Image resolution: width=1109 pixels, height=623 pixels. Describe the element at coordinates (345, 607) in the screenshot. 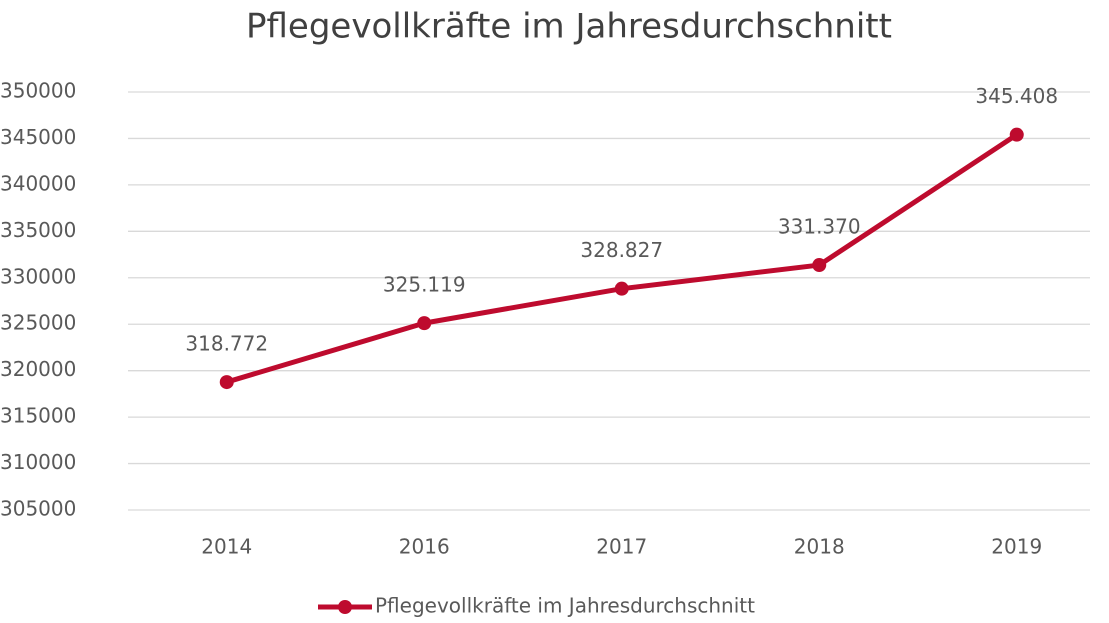

I see `legend-marker` at that location.